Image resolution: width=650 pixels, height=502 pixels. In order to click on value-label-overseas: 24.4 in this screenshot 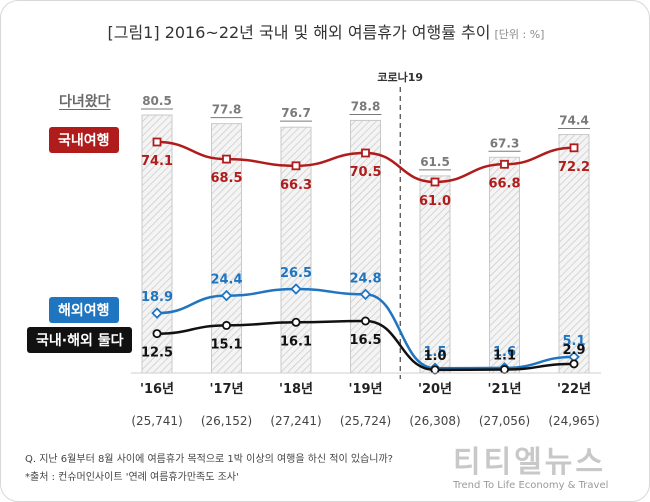, I will do `click(226, 280)`.